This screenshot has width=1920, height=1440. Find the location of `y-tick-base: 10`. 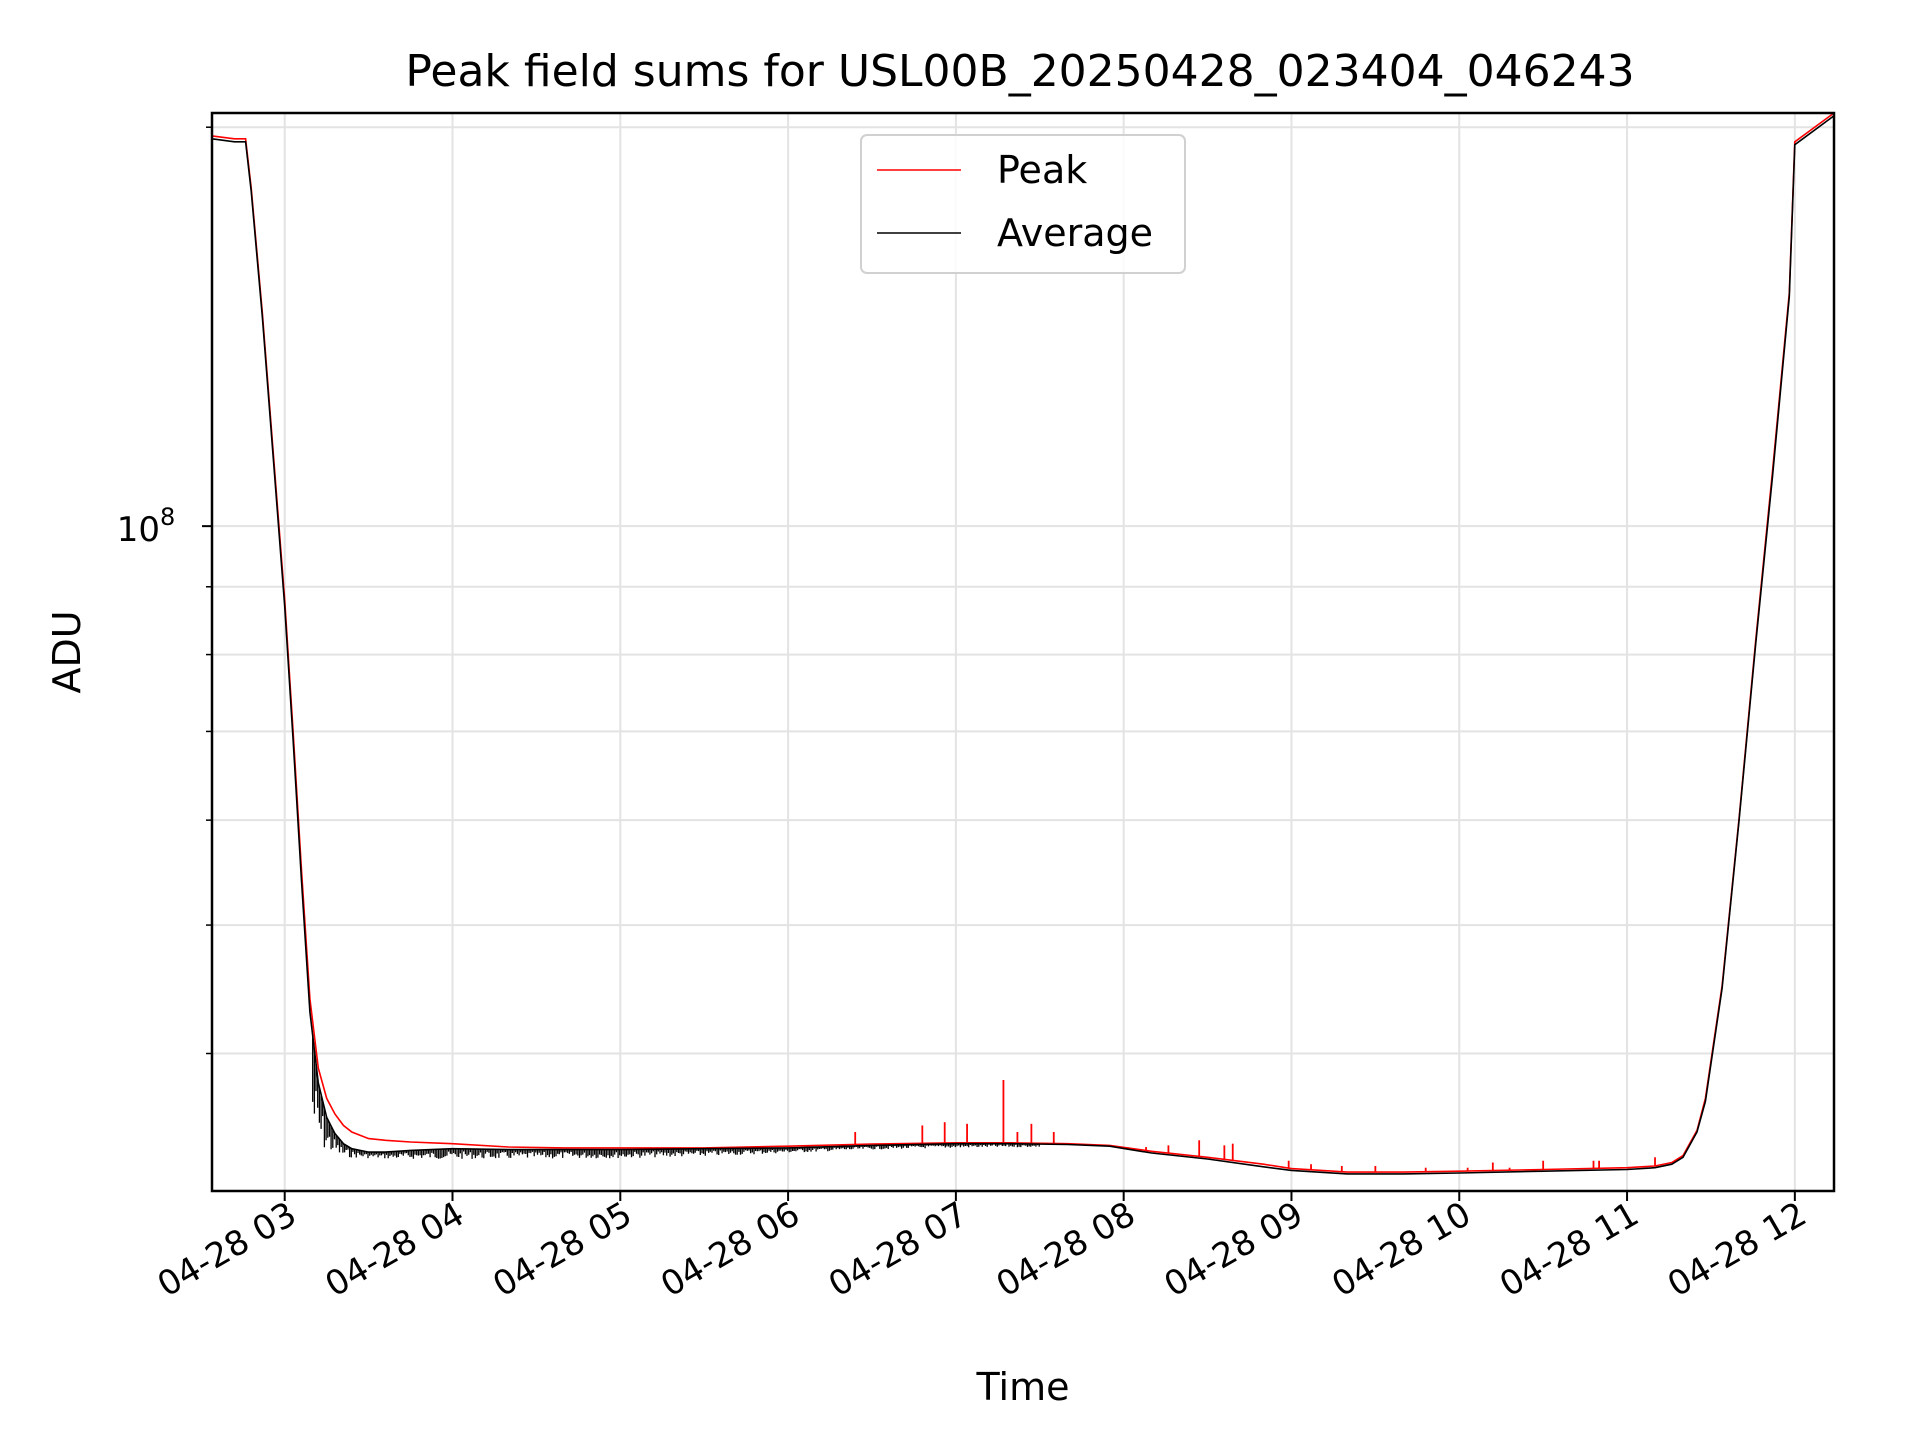

y-tick-base: 10 is located at coordinates (138, 530).